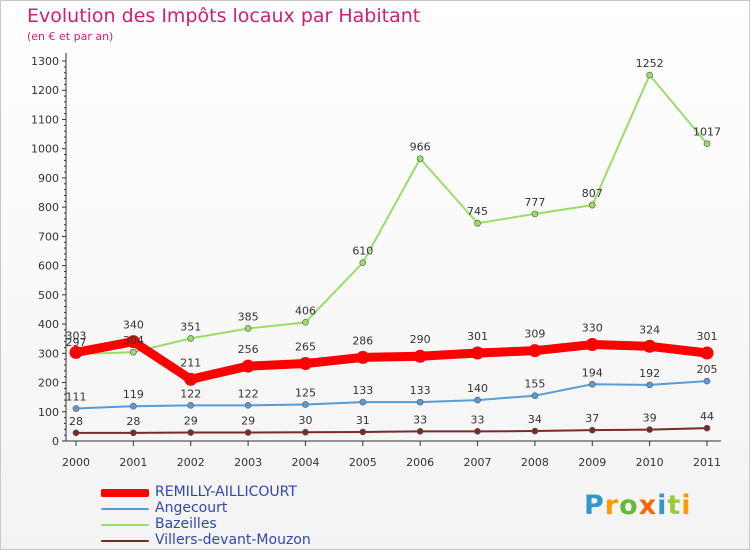 This screenshot has width=750, height=550. What do you see at coordinates (362, 251) in the screenshot?
I see `data-label-2: 610` at bounding box center [362, 251].